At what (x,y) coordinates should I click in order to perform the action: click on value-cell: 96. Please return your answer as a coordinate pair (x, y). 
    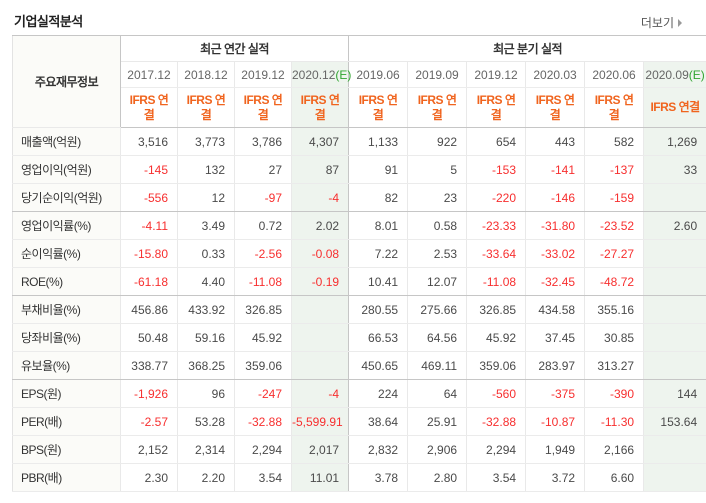
    Looking at the image, I should click on (206, 393).